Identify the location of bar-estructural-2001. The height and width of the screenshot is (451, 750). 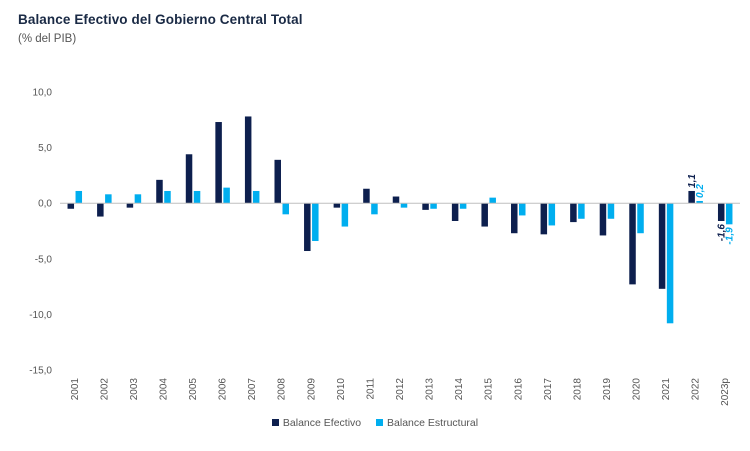
(79, 197).